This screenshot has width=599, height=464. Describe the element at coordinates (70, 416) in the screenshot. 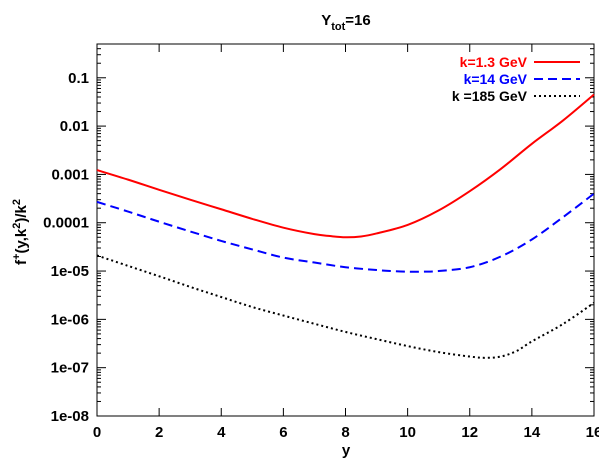

I see `y-tick-label: 1e-08` at that location.